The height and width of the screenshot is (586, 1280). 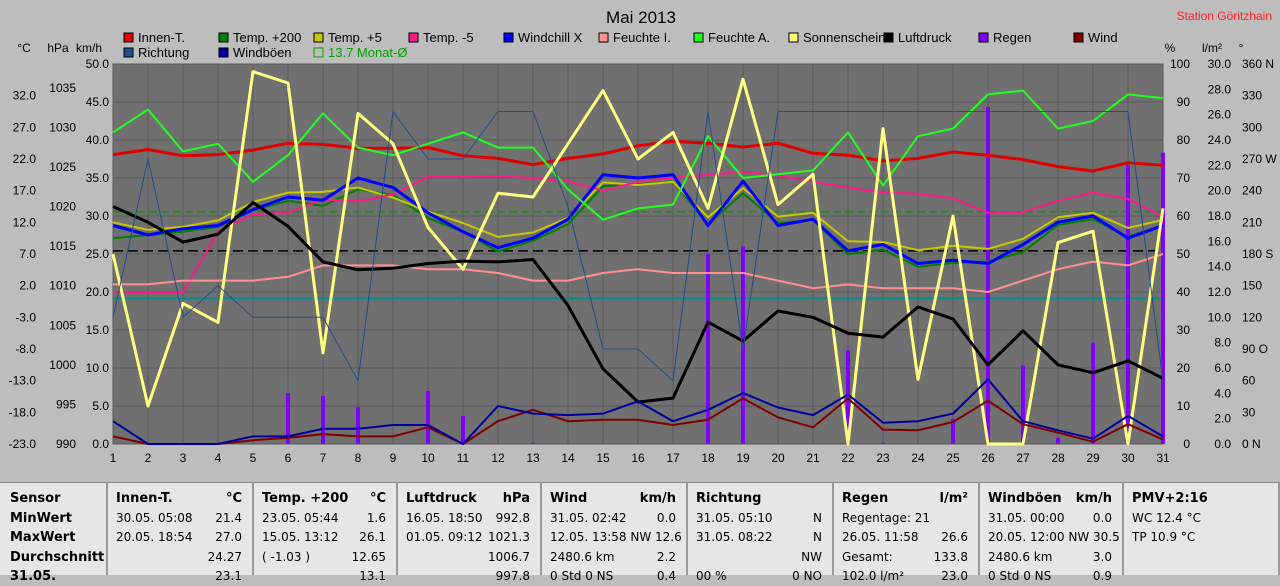 I want to click on panel-row: NW, so click(x=760, y=557).